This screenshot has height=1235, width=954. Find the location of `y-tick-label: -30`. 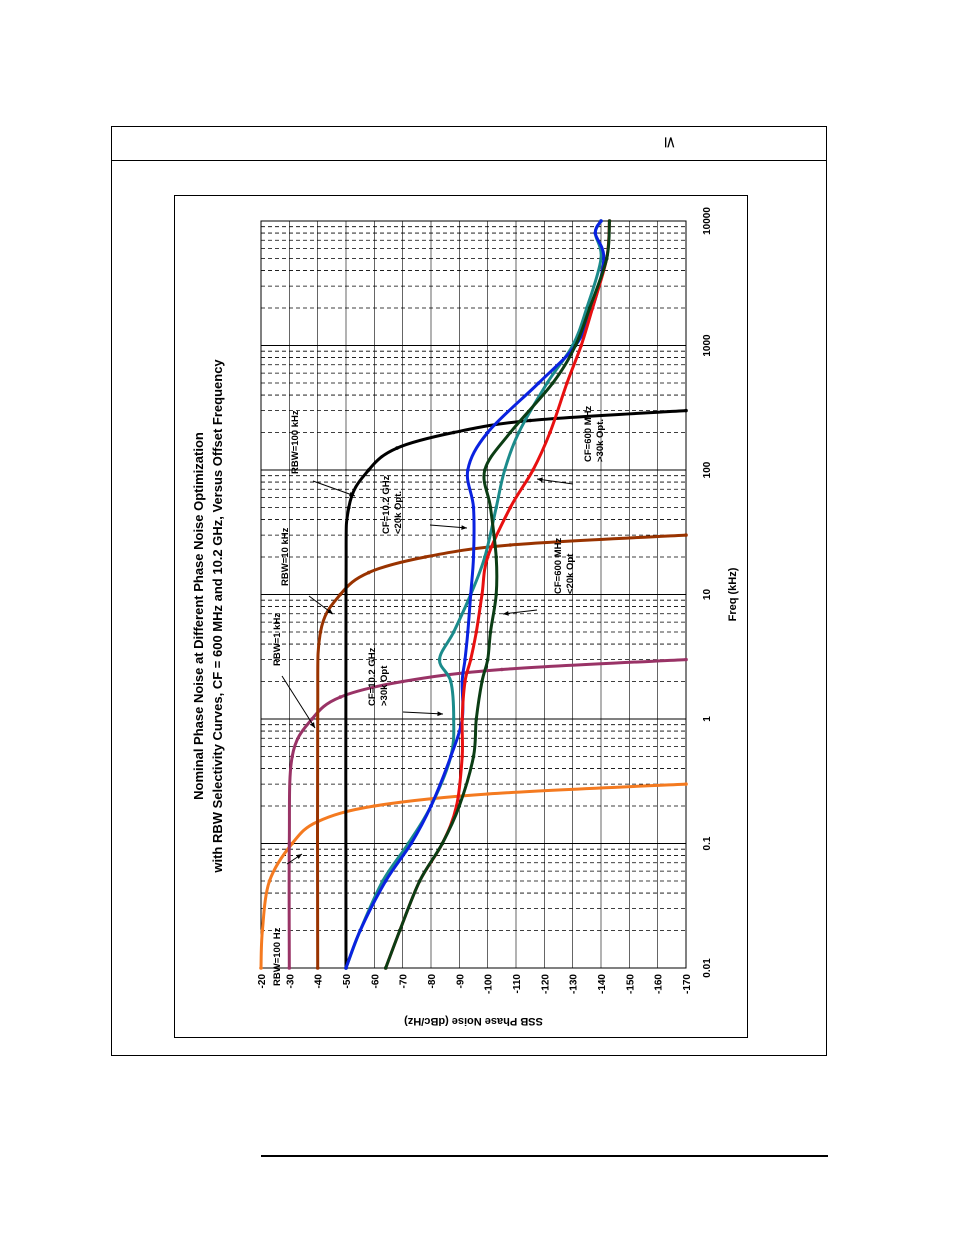

y-tick-label: -30 is located at coordinates (290, 981).